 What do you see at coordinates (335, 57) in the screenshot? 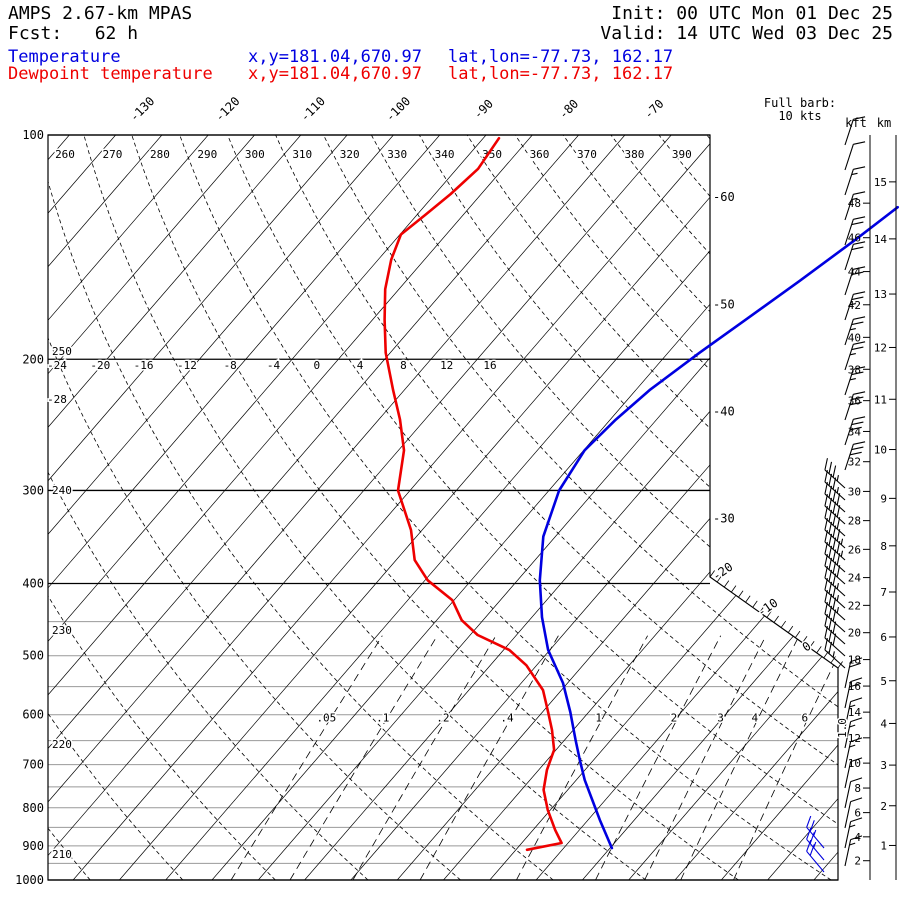
I see `legend-temperature-xy: x,y=181.04,670.97` at bounding box center [335, 57].